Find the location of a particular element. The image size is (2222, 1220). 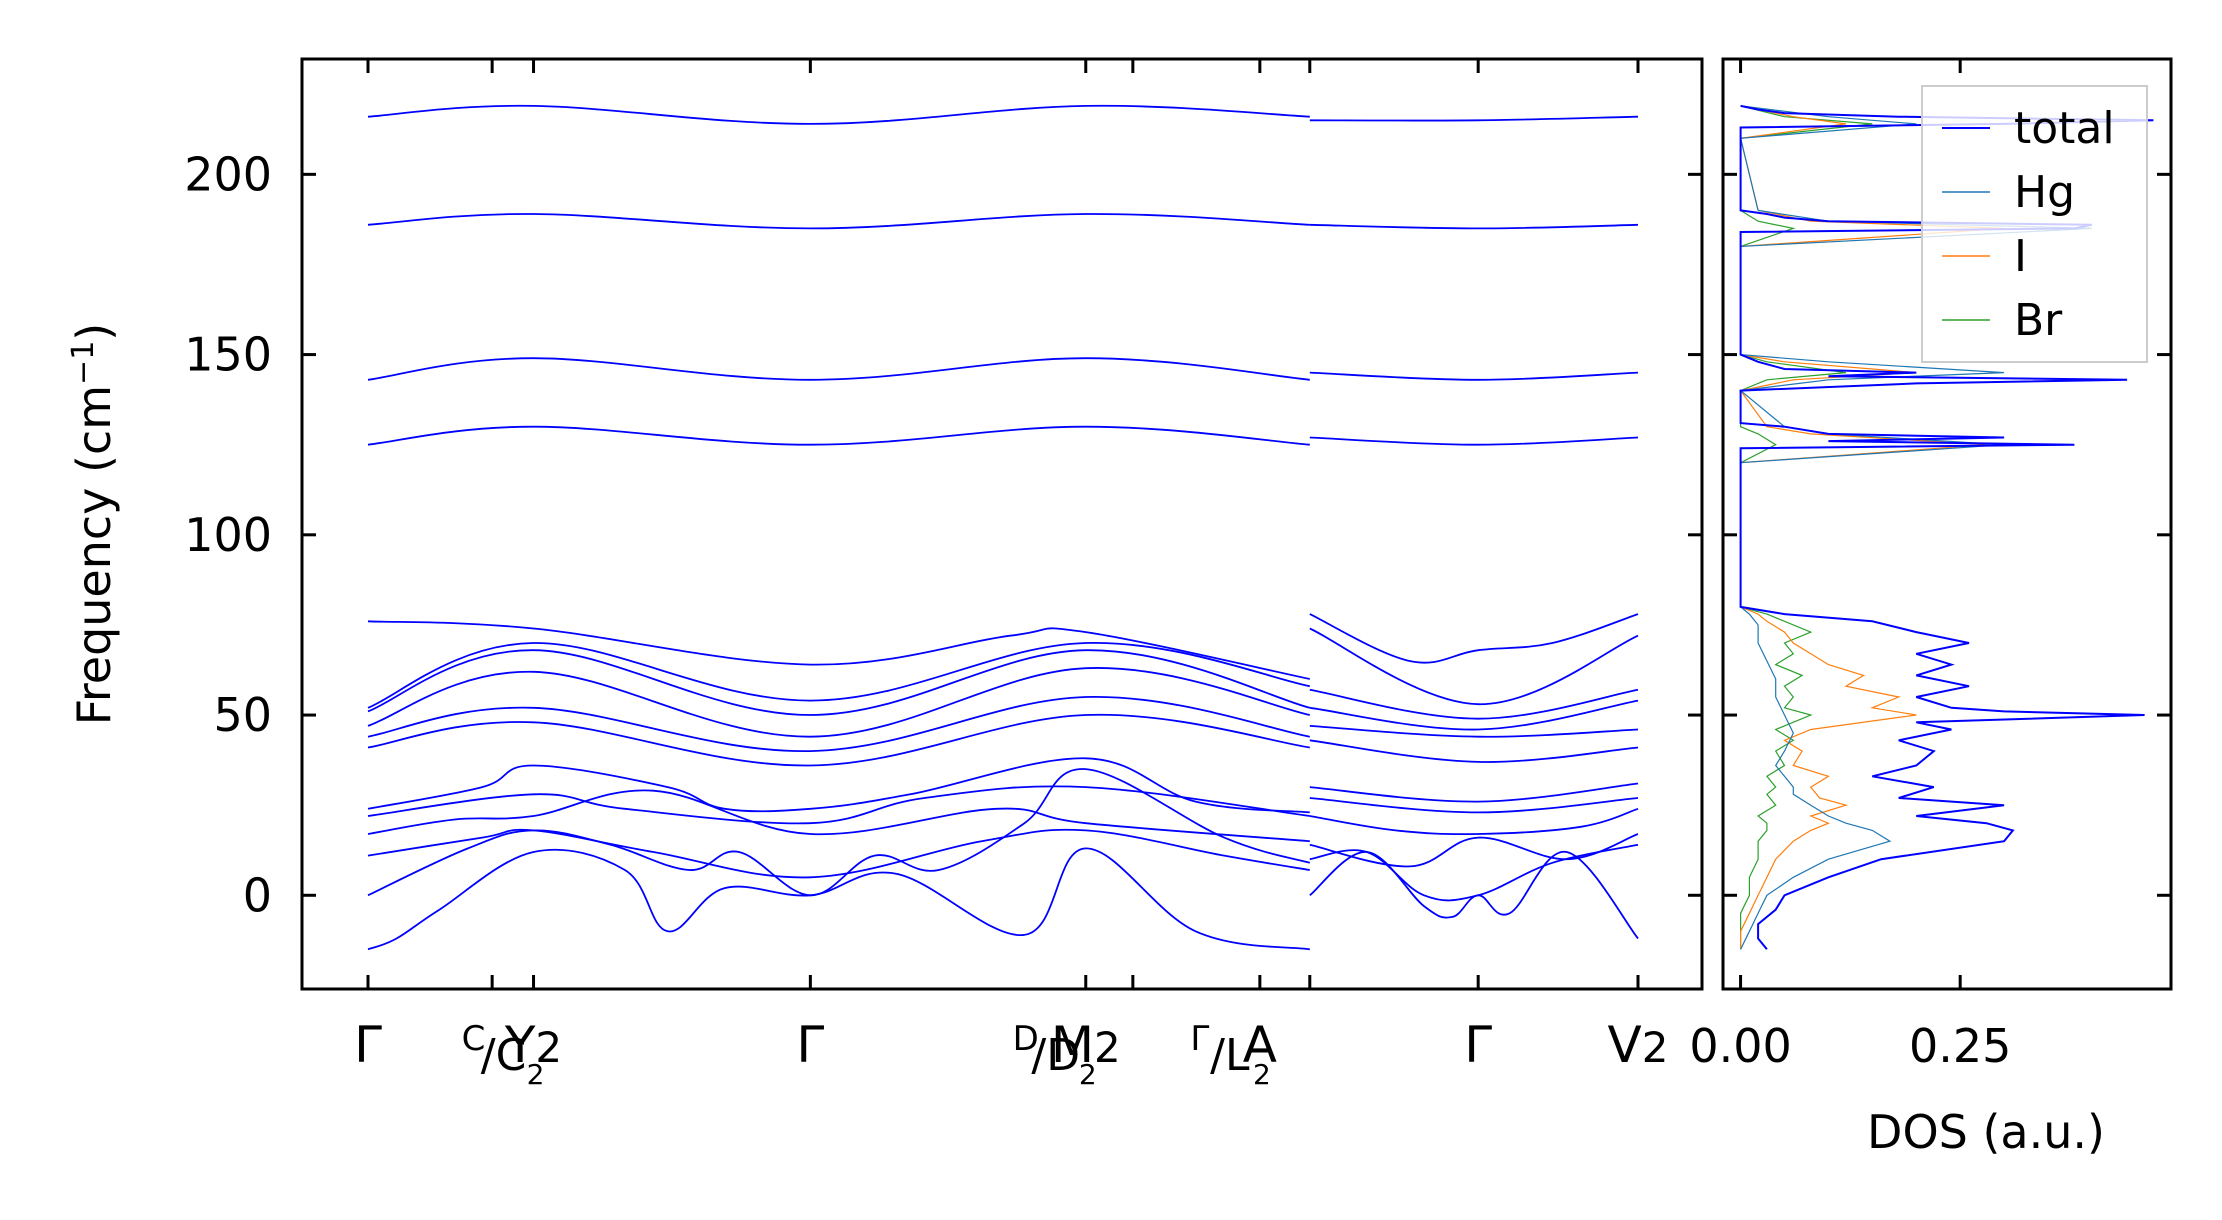

legend: total Hg I Br is located at coordinates (2034, 224).